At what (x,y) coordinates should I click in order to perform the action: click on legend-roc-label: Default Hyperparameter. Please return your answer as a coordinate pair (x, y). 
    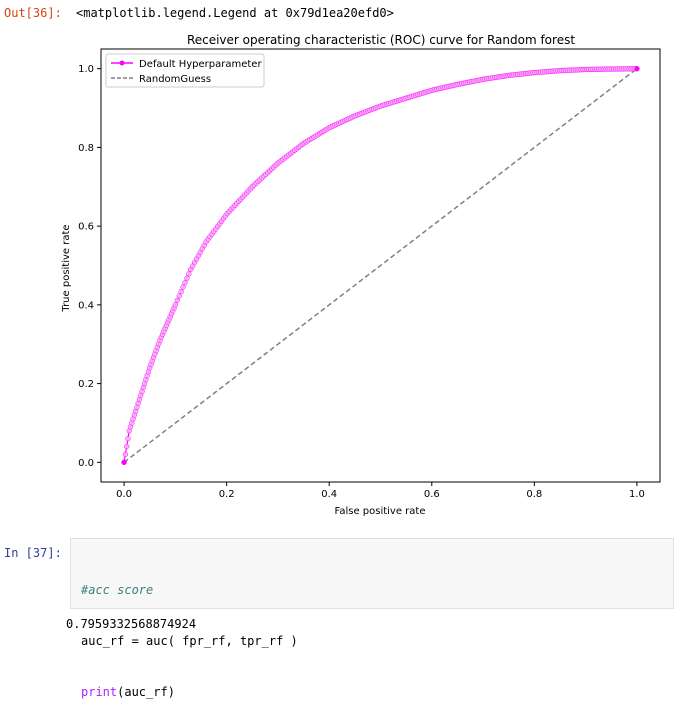
    Looking at the image, I should click on (200, 64).